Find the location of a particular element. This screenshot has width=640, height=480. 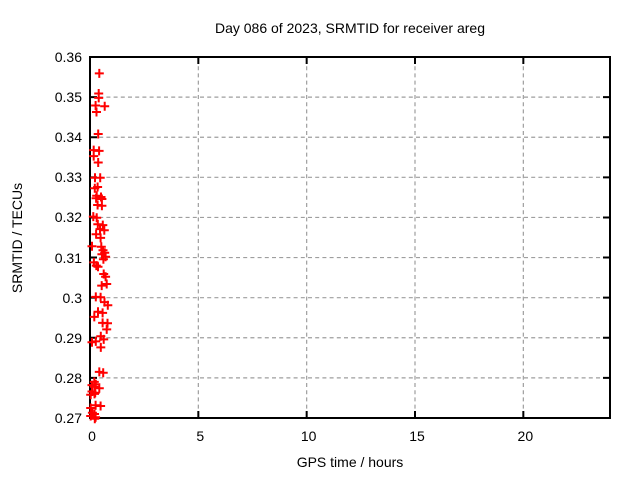

y-tick-label: 0.27 is located at coordinates (68, 418).